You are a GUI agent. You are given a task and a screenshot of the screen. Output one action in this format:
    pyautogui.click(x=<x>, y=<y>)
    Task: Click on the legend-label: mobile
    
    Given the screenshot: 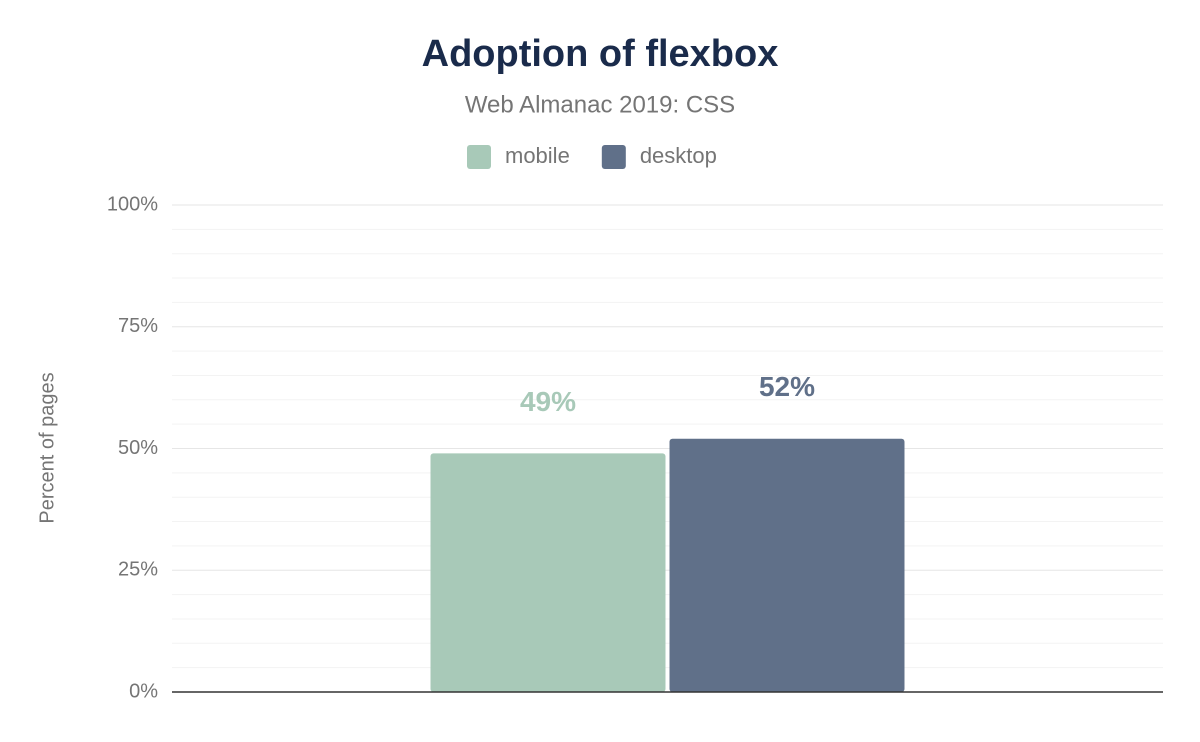 What is the action you would take?
    pyautogui.click(x=537, y=155)
    